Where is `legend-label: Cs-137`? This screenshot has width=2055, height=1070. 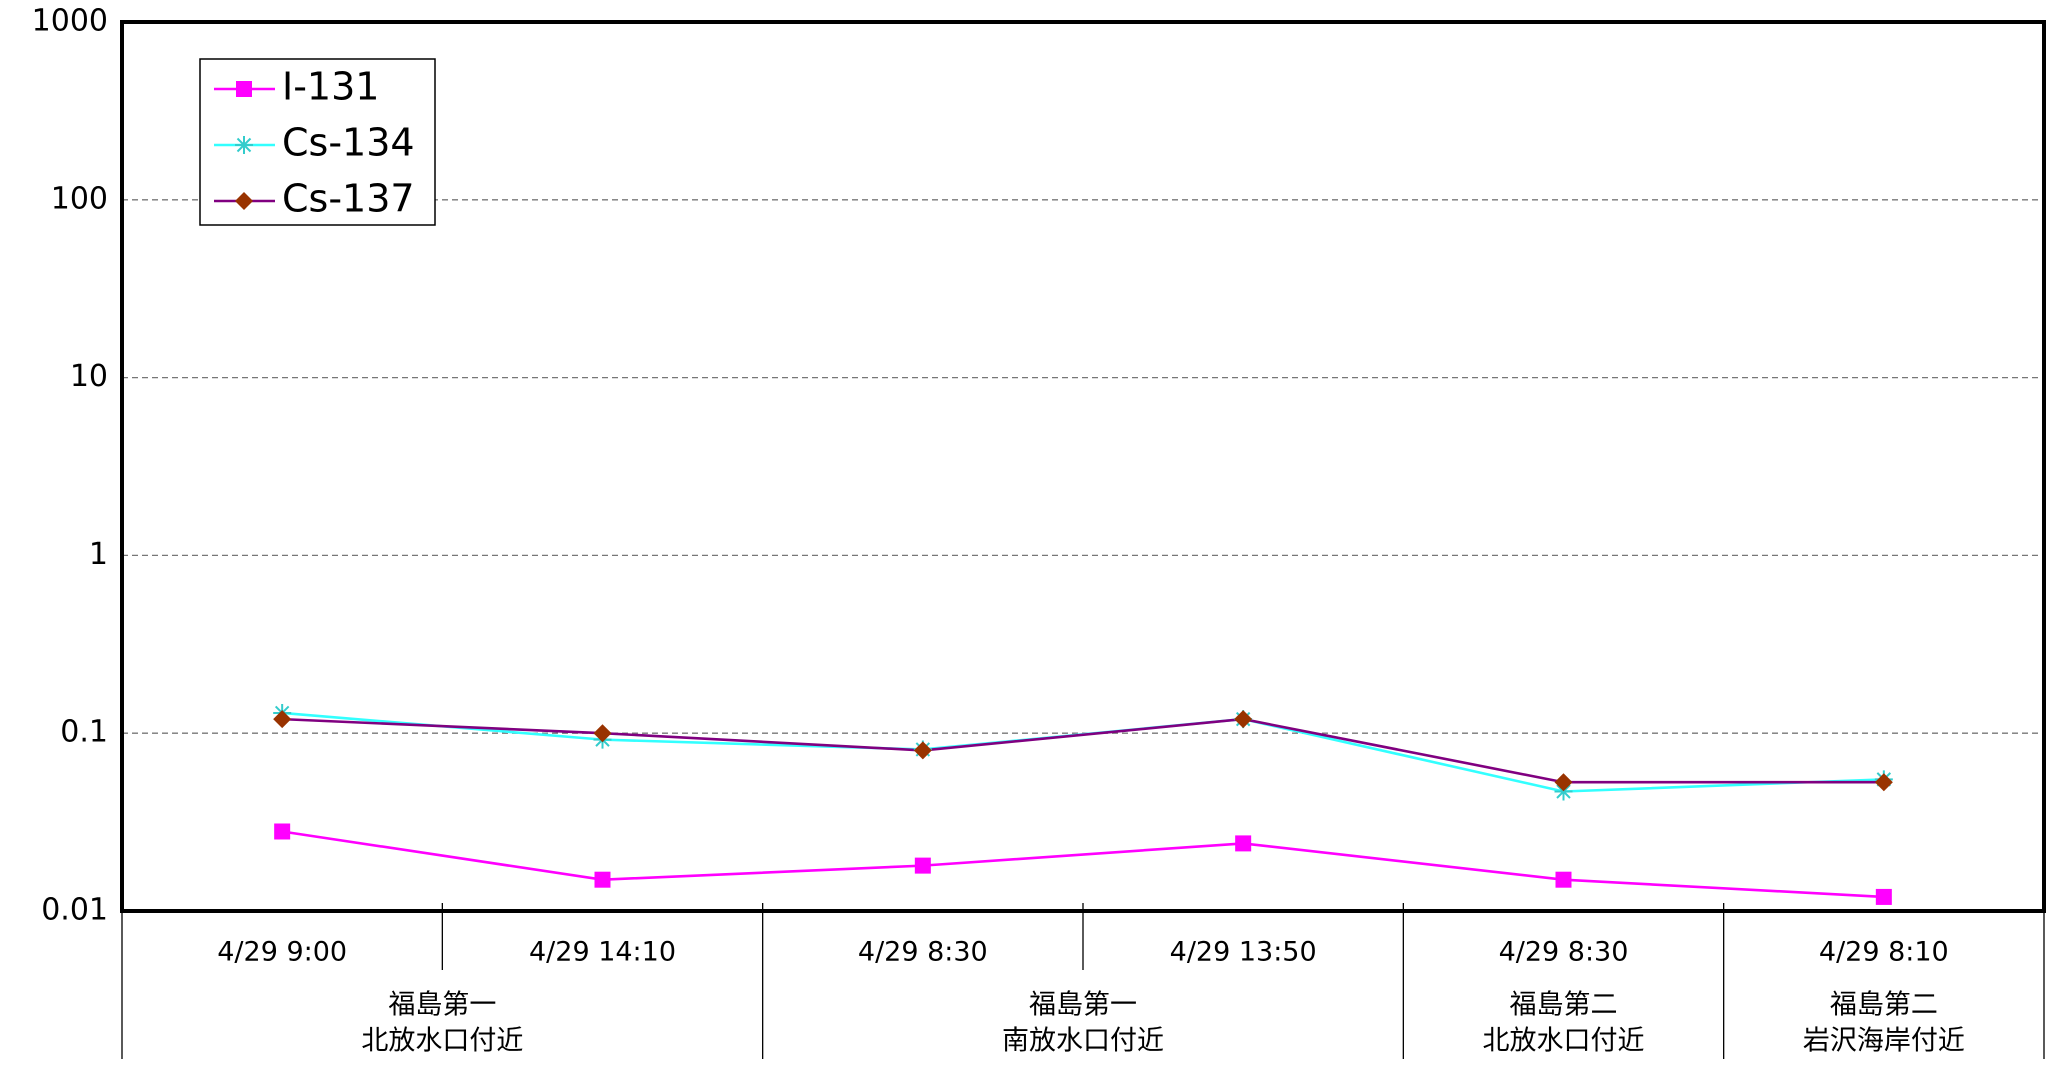 legend-label: Cs-137 is located at coordinates (348, 199).